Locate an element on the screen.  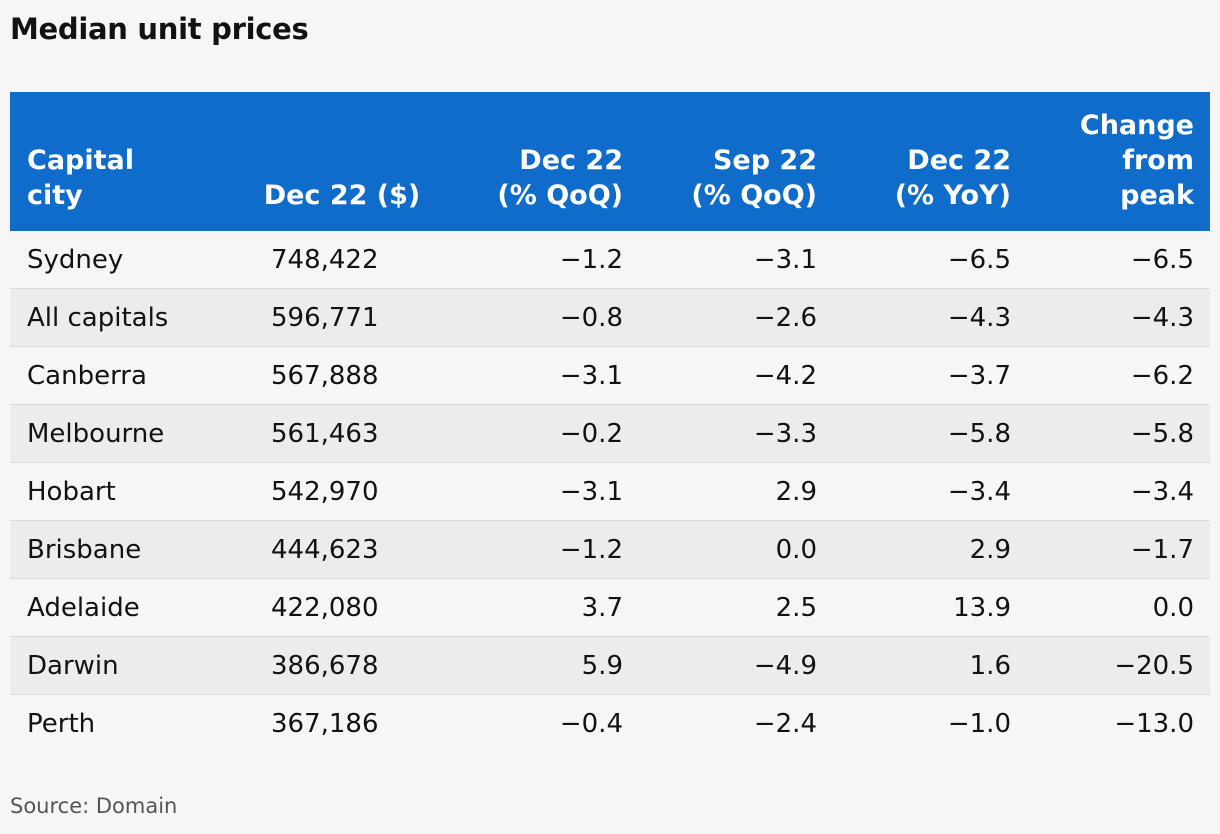
table-row: Perth 367,186 −0.4 −2.4 −1.0 −13.0 is located at coordinates (610, 723).